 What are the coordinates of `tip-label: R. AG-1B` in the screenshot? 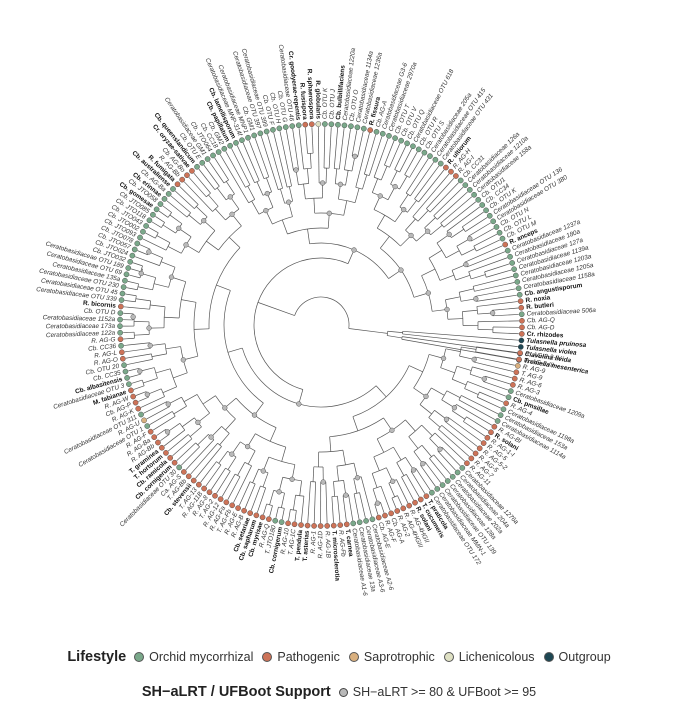 It's located at (328, 545).